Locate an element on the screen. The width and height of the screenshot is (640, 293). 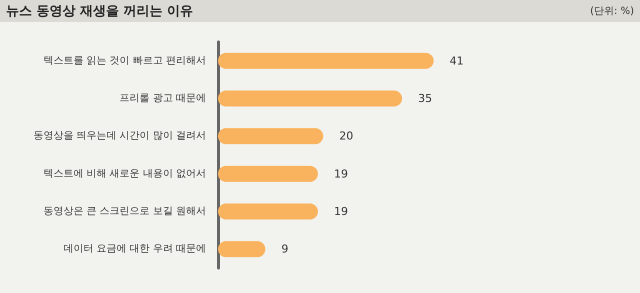
y-tick-label: 프리롤 광고 때문에 is located at coordinates (163, 98).